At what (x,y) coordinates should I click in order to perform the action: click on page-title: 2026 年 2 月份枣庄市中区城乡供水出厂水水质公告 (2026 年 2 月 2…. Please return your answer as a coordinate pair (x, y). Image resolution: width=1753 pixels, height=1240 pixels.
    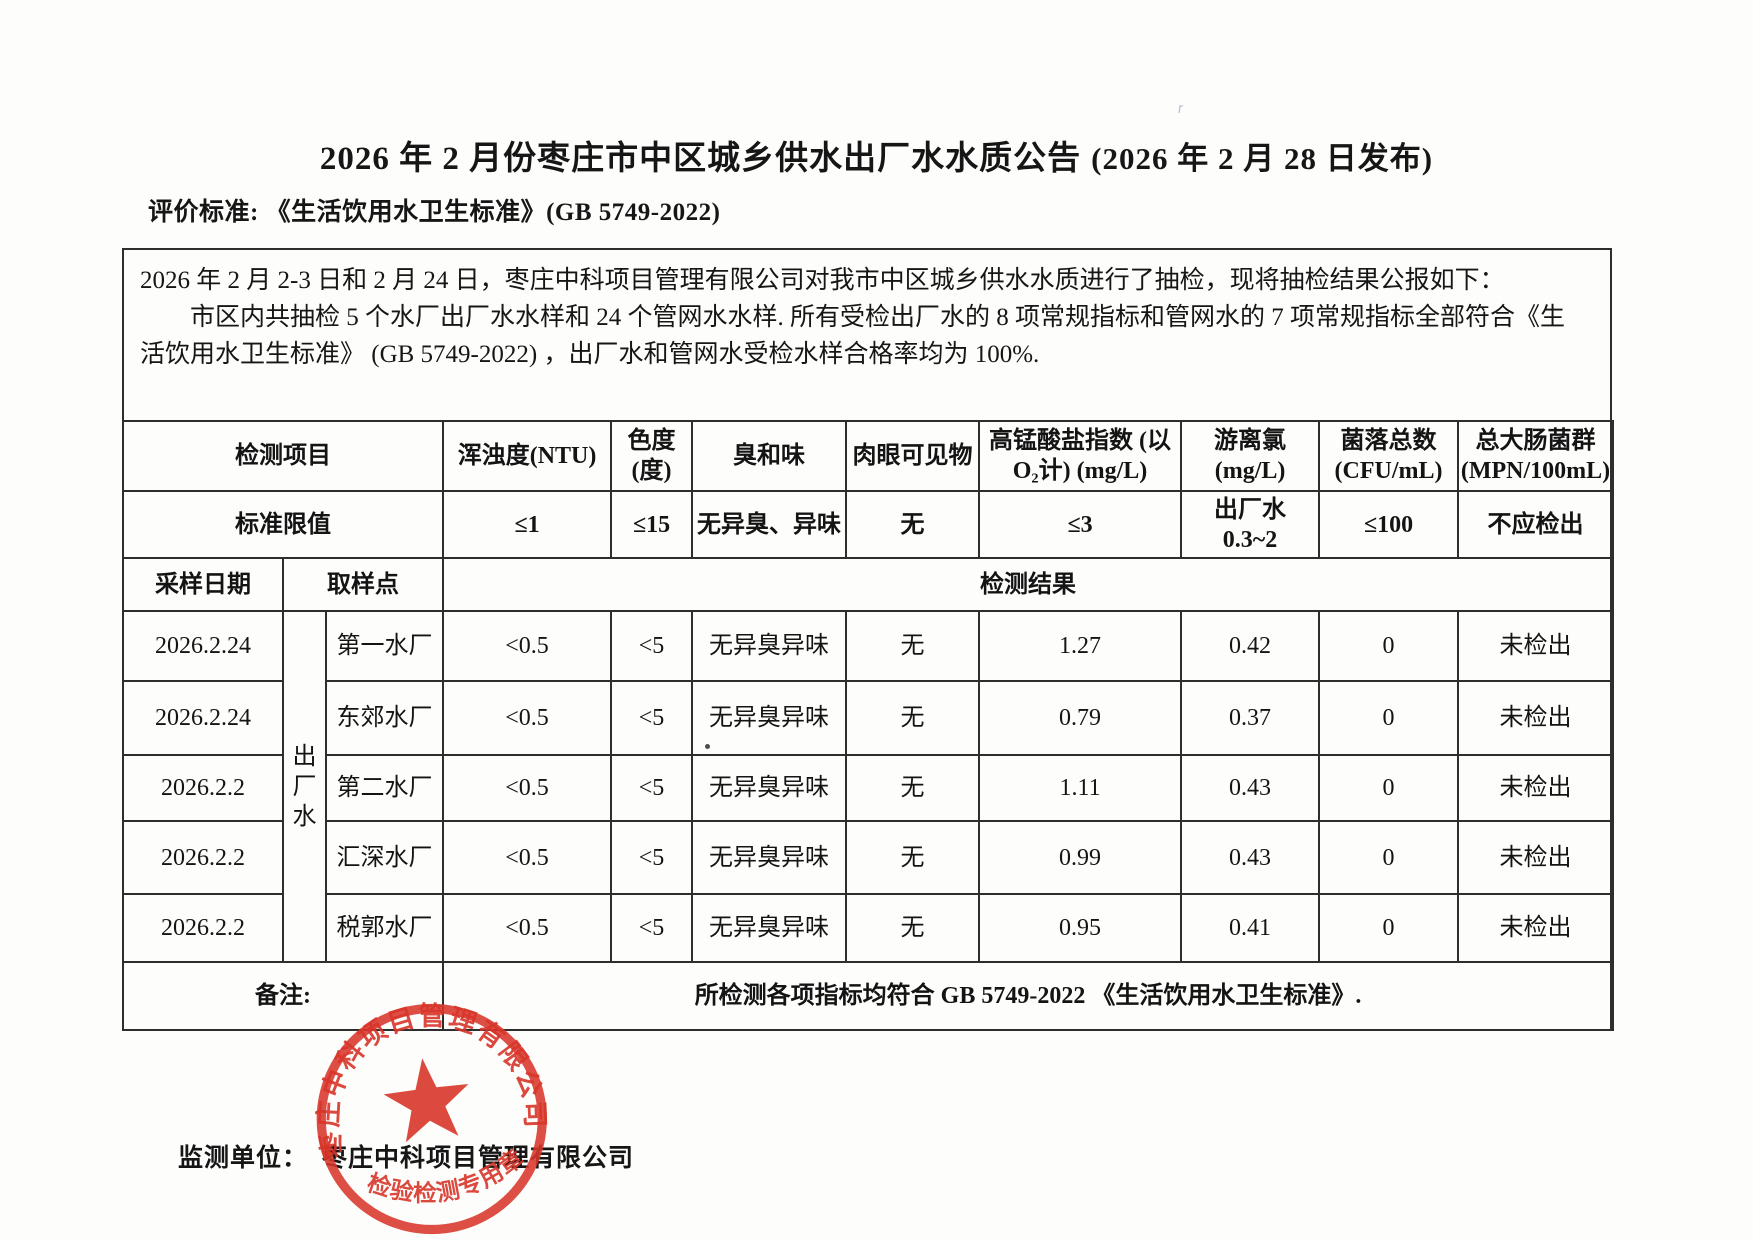
    Looking at the image, I should click on (876, 155).